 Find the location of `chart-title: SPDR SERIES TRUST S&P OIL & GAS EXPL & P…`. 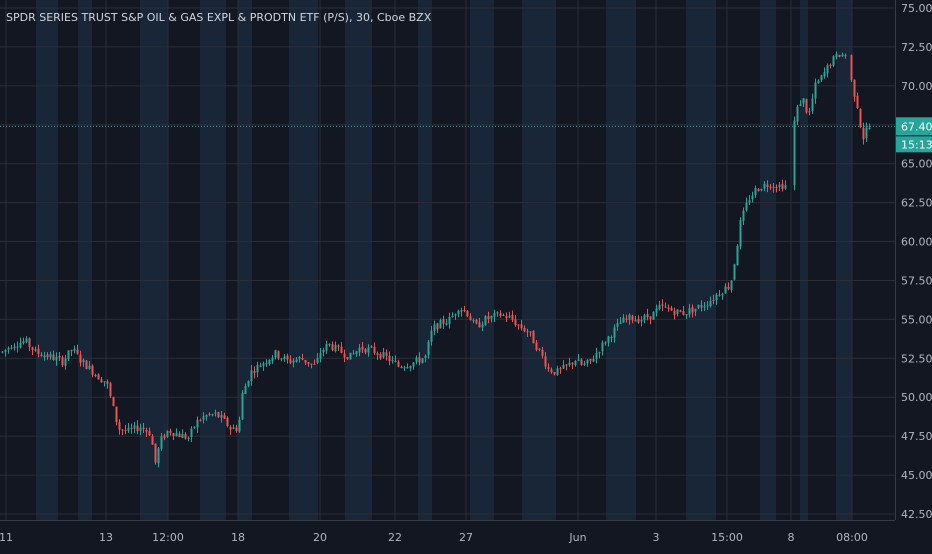

chart-title: SPDR SERIES TRUST S&P OIL & GAS EXPL & P… is located at coordinates (219, 17).